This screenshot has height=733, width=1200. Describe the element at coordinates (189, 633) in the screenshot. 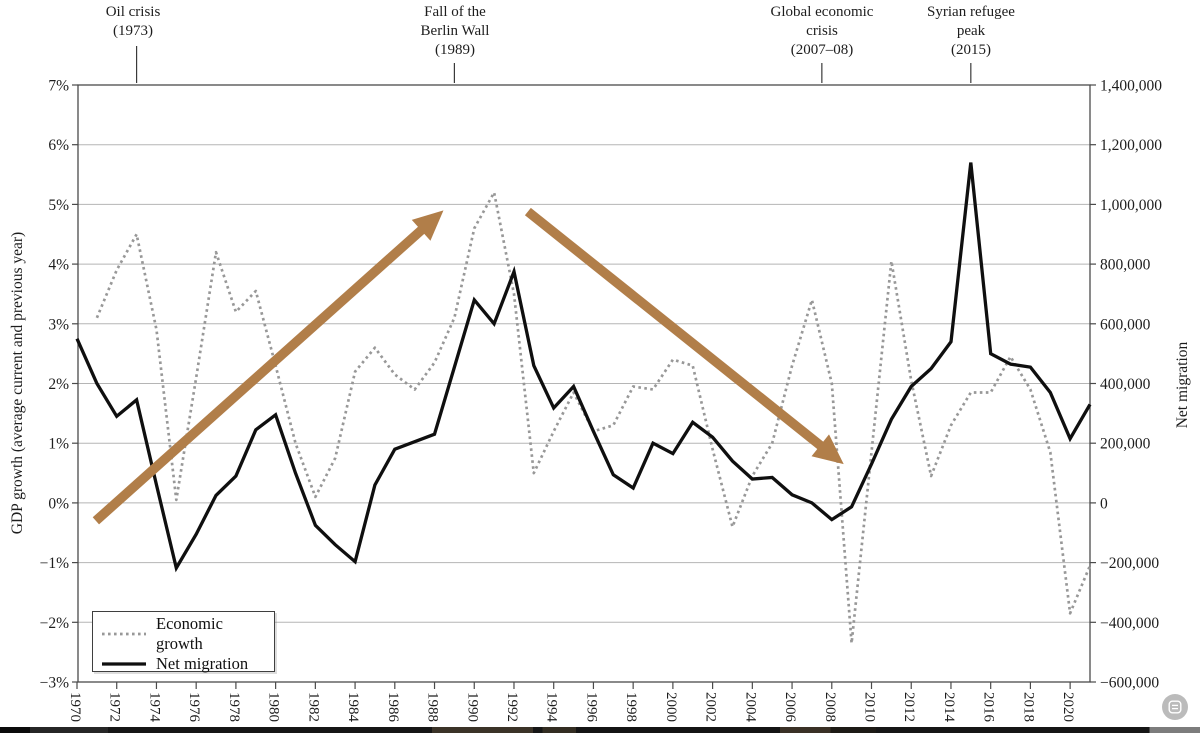

I see `legend-label: Economic growth` at that location.